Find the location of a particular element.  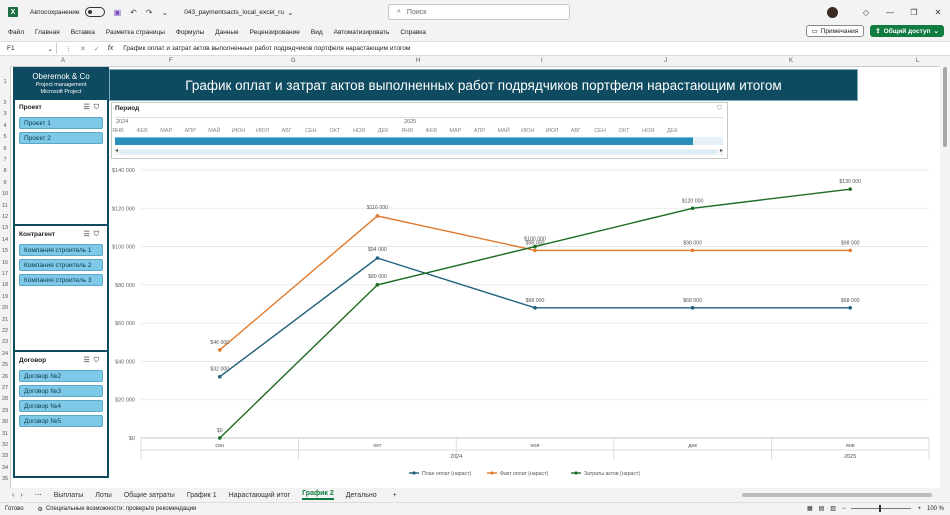

sheet-tab: Выплаты is located at coordinates (68, 495).